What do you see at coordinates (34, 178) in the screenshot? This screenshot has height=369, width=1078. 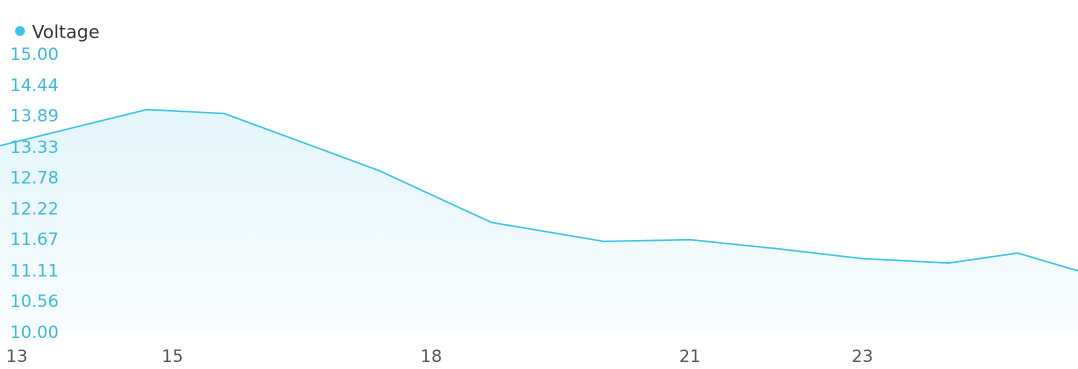 I see `y-tick-label: 12.78` at bounding box center [34, 178].